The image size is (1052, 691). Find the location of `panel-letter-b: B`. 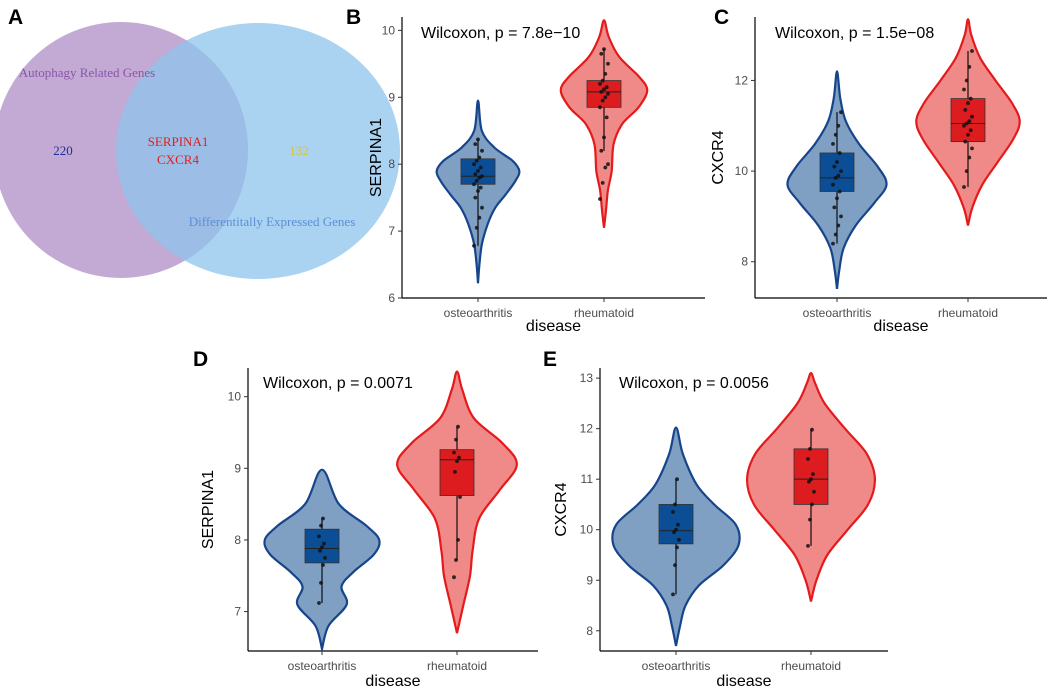

panel-letter-b: B is located at coordinates (353, 17).